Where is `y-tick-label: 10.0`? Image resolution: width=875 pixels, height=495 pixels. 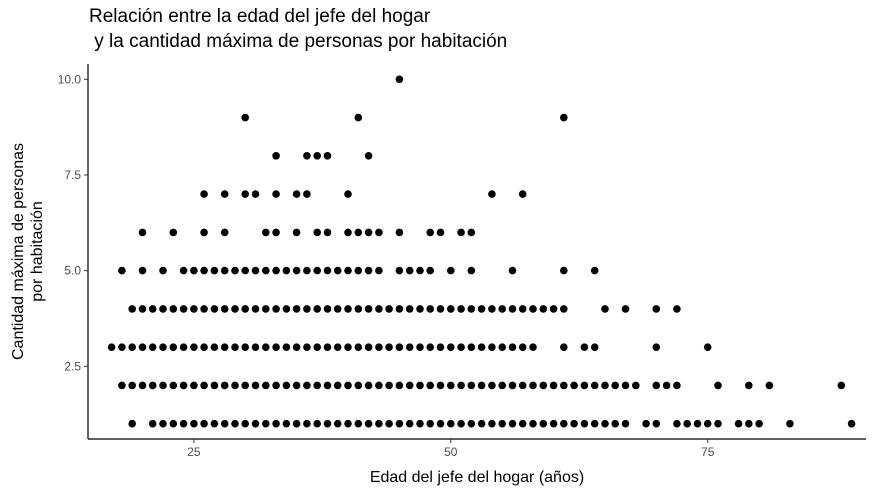 y-tick-label: 10.0 is located at coordinates (70, 79).